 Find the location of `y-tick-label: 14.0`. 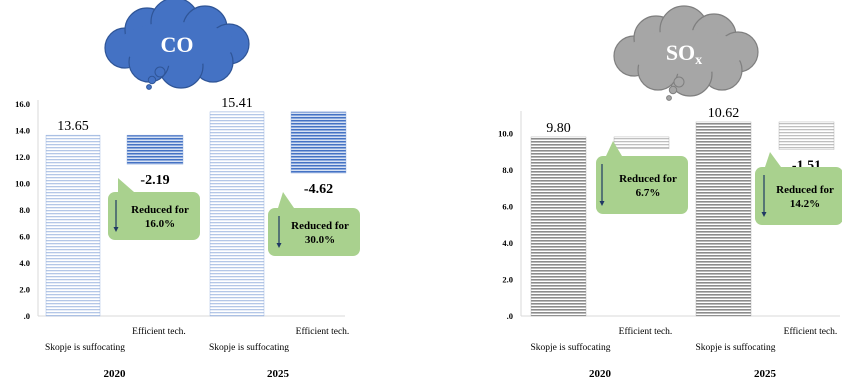

y-tick-label: 14.0 is located at coordinates (22, 131).